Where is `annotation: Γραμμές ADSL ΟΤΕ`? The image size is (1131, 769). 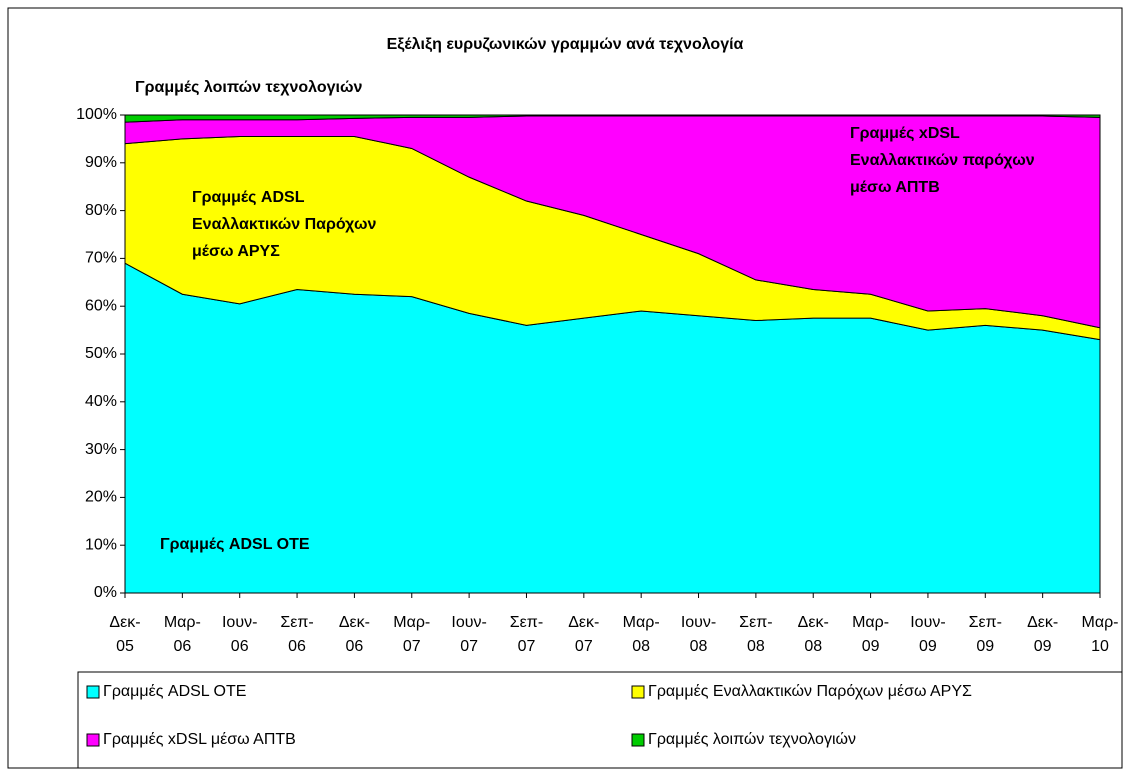
annotation: Γραμμές ADSL ΟΤΕ is located at coordinates (235, 544).